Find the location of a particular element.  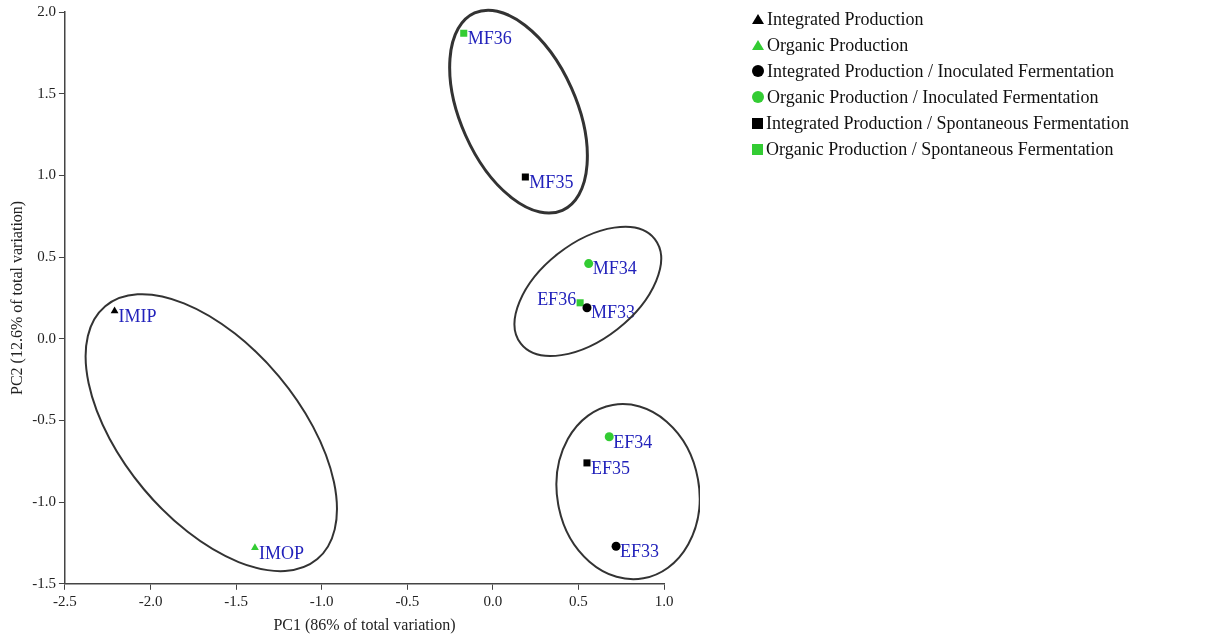

annotation: EF36 is located at coordinates (557, 298).